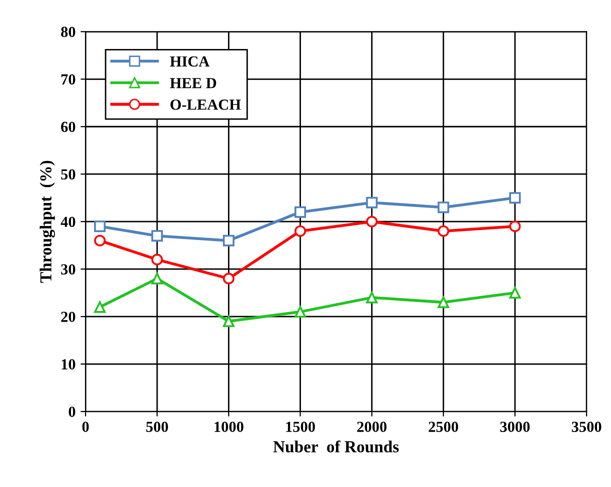  What do you see at coordinates (47, 221) in the screenshot?
I see `y-axis-title: Throughput (%)` at bounding box center [47, 221].